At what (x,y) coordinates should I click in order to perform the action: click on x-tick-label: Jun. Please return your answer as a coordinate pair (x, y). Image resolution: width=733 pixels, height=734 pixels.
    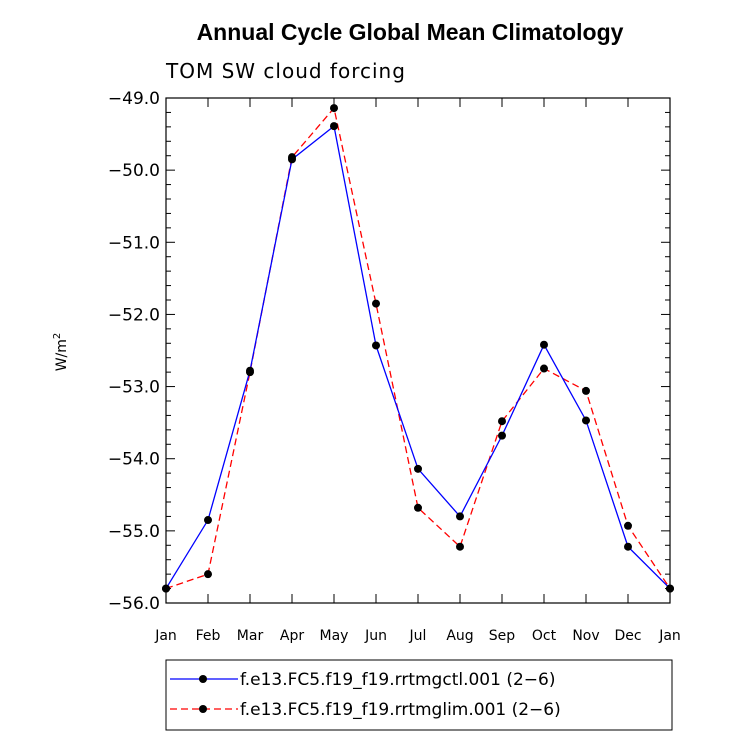
    Looking at the image, I should click on (375, 636).